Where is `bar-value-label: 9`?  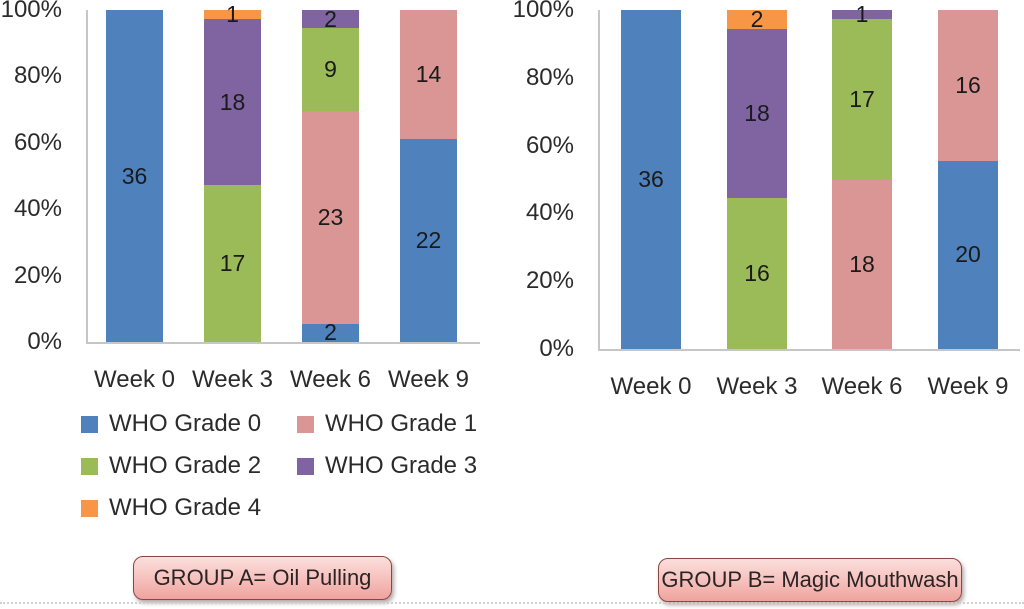
bar-value-label: 9 is located at coordinates (330, 69).